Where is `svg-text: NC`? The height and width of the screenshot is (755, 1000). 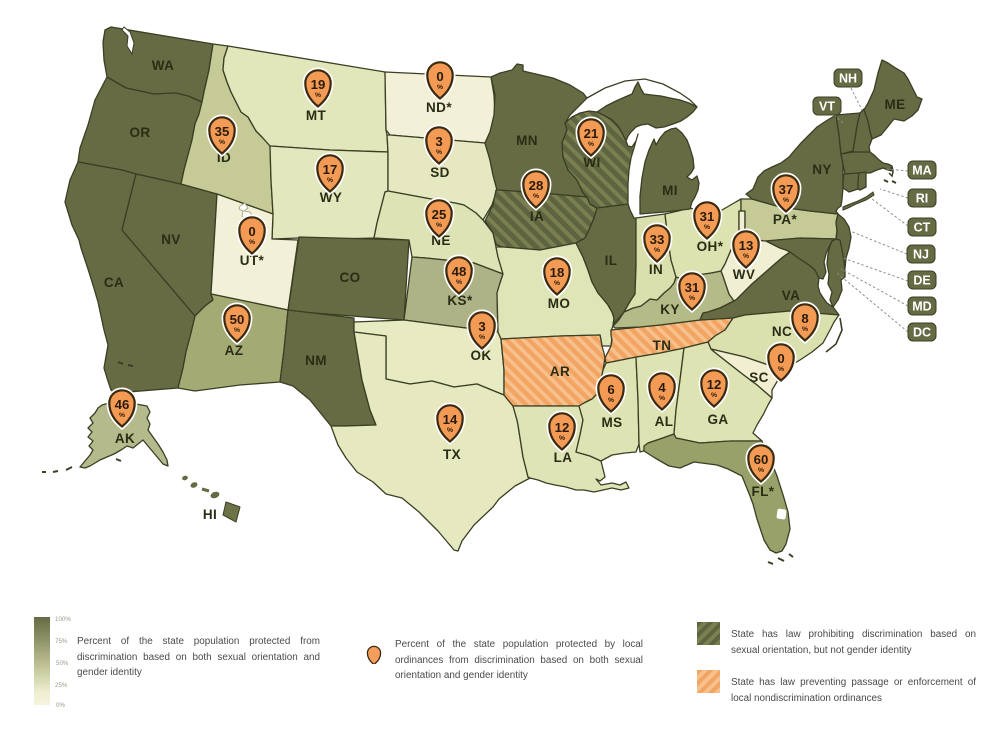 svg-text: NC is located at coordinates (782, 331).